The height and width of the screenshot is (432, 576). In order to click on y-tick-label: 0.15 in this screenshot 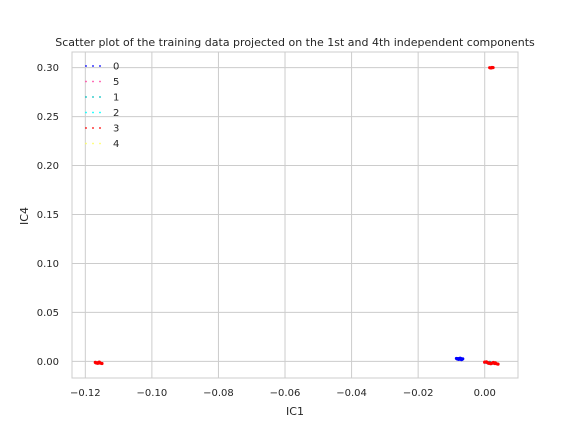, I will do `click(48, 215)`.